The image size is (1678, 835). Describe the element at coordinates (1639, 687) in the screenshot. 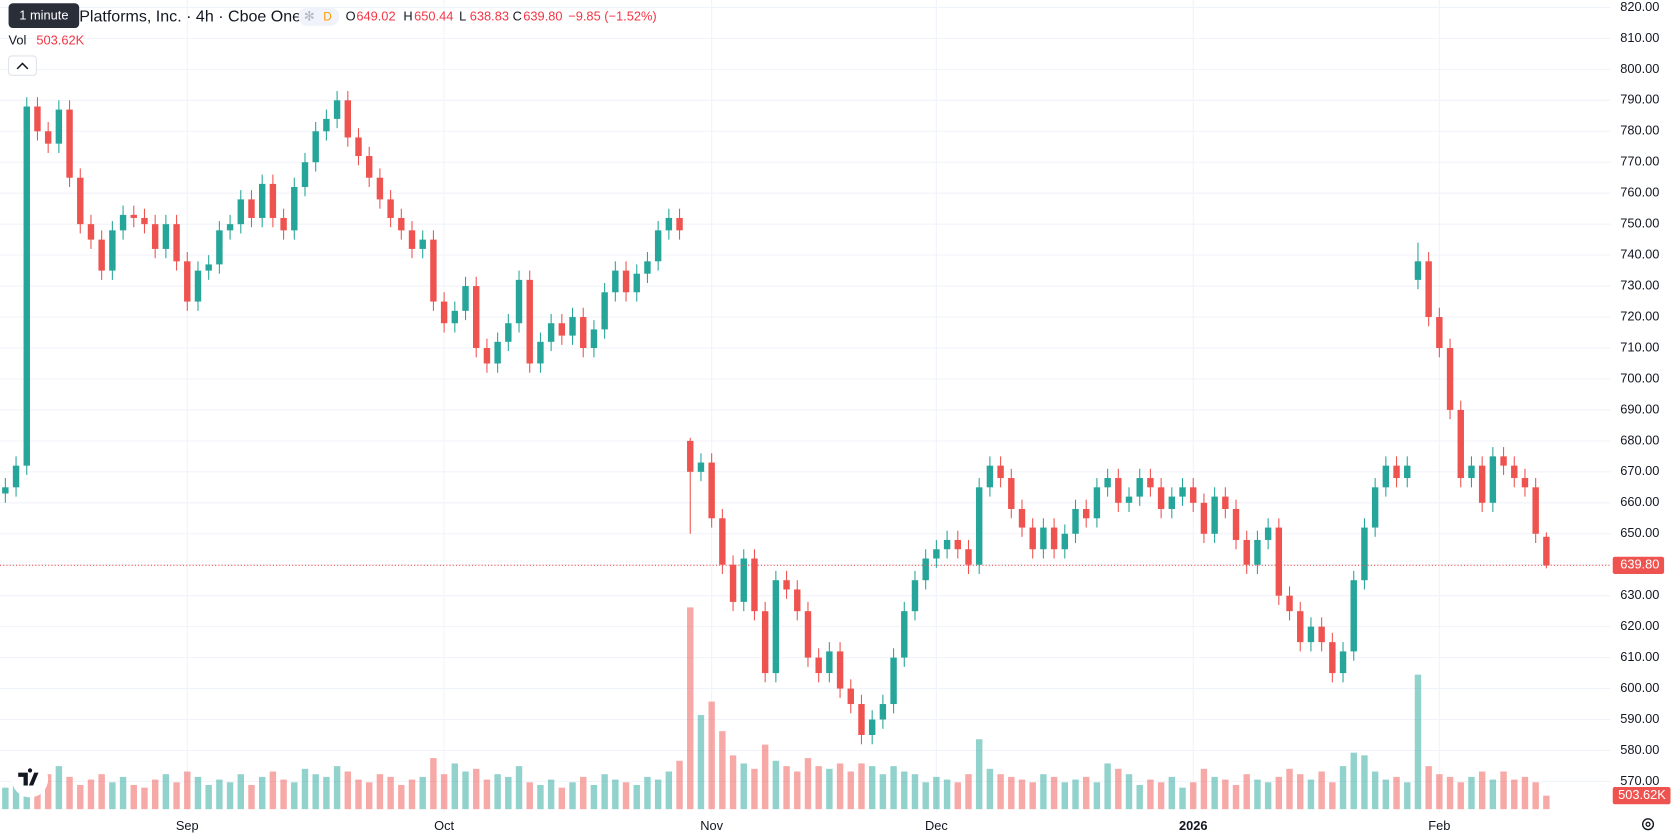

I see `y-tick-label: 600.00` at that location.